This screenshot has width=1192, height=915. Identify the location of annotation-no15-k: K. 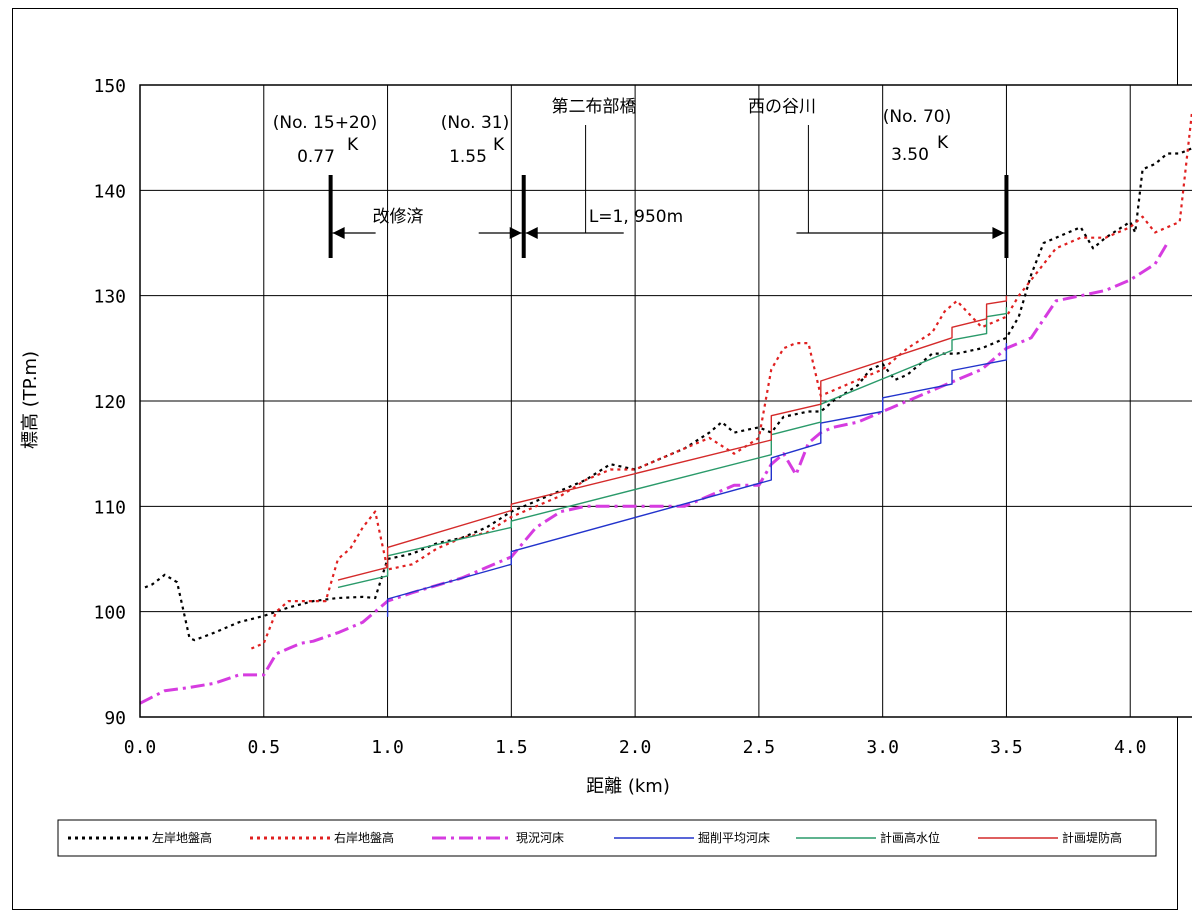
(353, 145).